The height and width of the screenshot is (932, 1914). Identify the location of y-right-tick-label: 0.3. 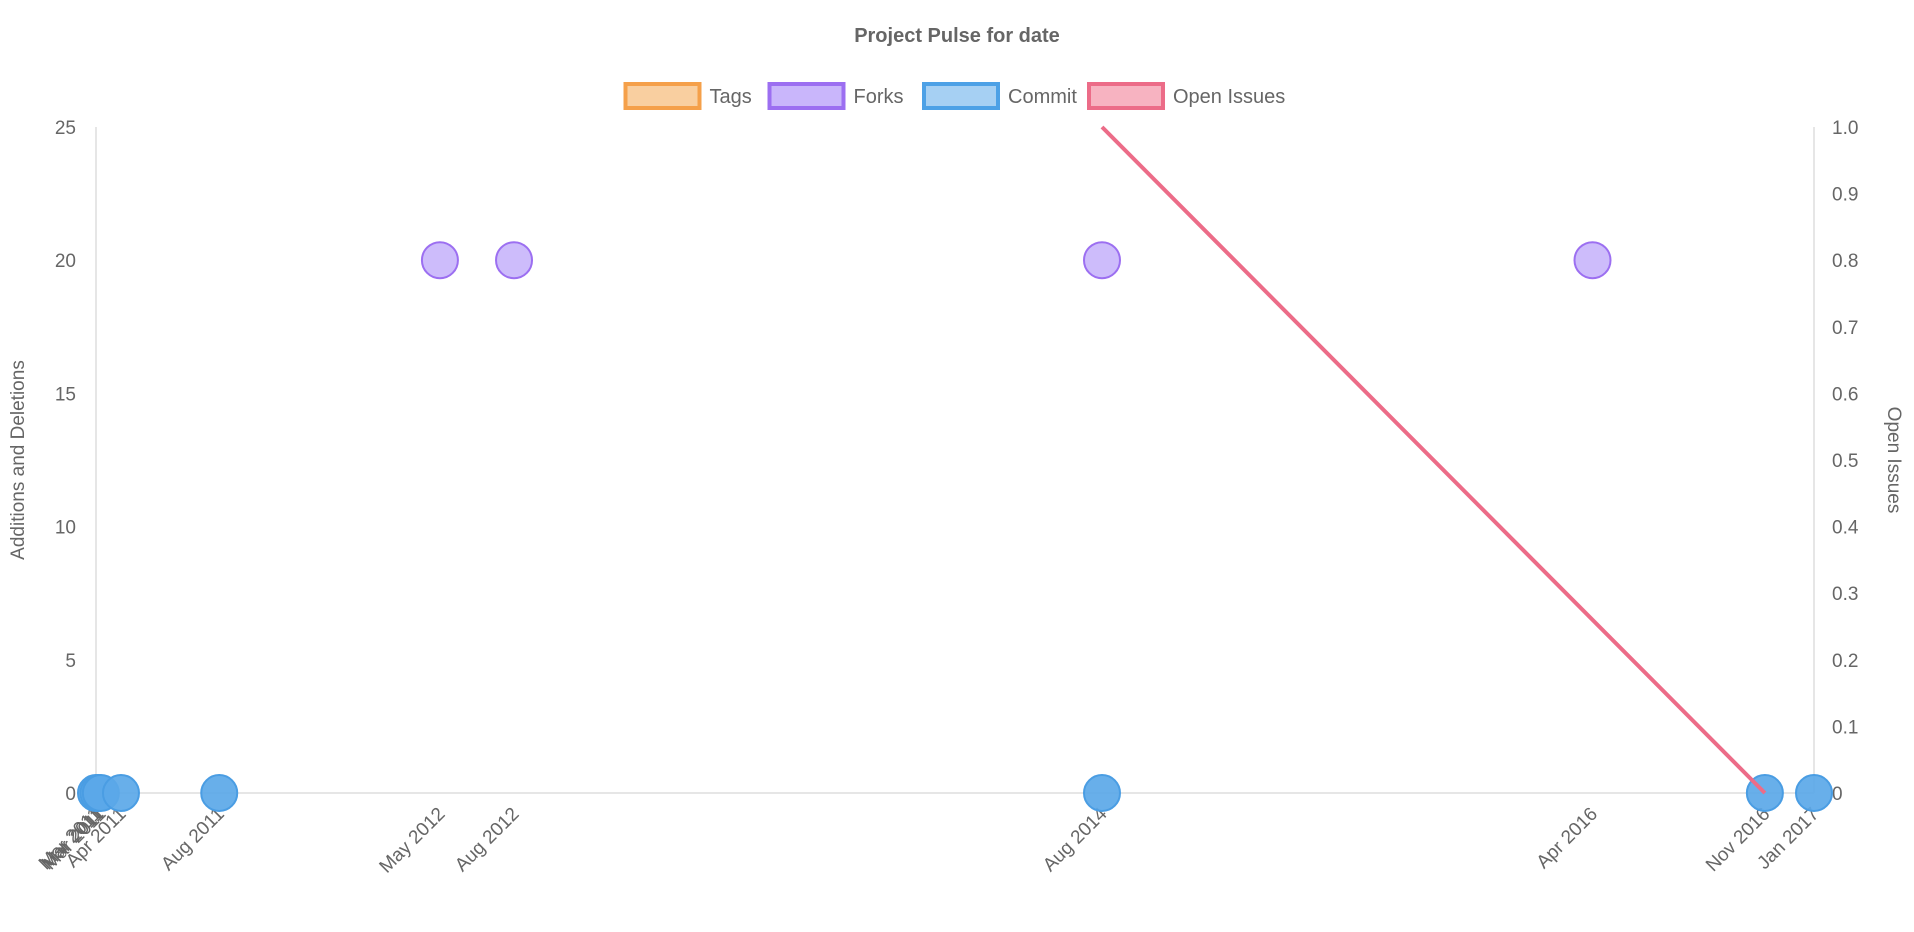
(1845, 594).